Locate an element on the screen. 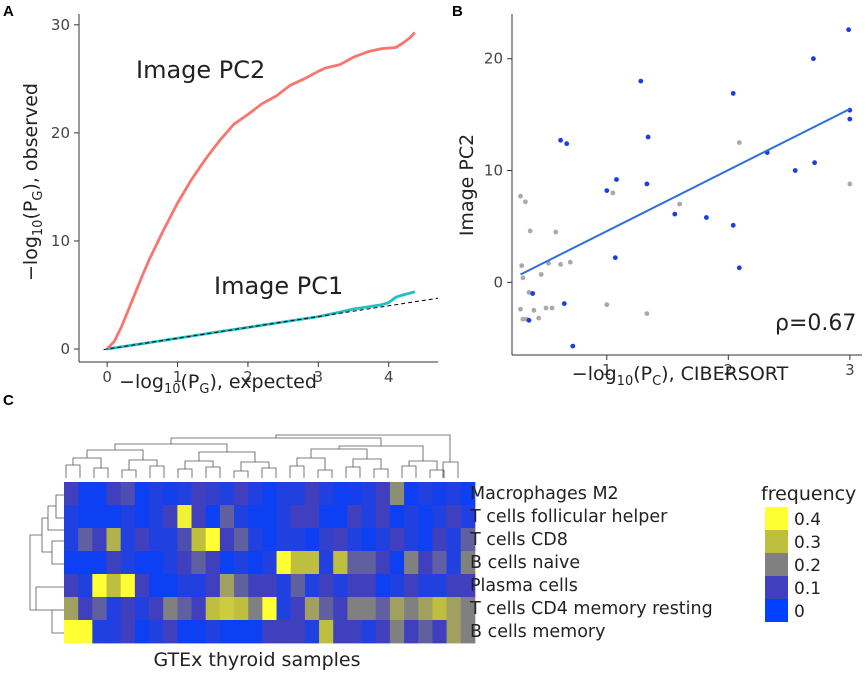  panel-a-x-axis-title: −log10(PG), expected is located at coordinates (218, 384).